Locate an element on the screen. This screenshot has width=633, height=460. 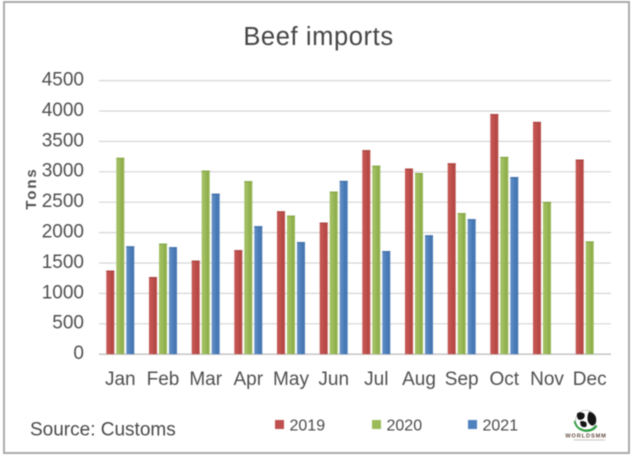
svg-text: May is located at coordinates (291, 379).